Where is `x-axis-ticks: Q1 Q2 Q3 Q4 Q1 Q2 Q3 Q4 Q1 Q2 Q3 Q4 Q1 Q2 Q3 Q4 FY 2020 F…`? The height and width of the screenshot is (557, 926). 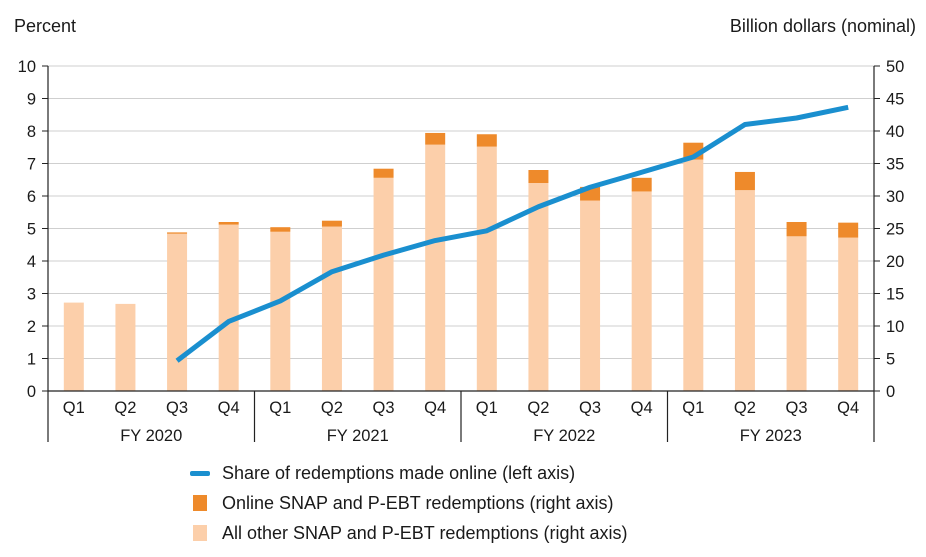
x-axis-ticks: Q1 Q2 Q3 Q4 Q1 Q2 Q3 Q4 Q1 Q2 Q3 Q4 Q1 Q2 Q3 Q4 FY 2020 F… is located at coordinates (461, 422).